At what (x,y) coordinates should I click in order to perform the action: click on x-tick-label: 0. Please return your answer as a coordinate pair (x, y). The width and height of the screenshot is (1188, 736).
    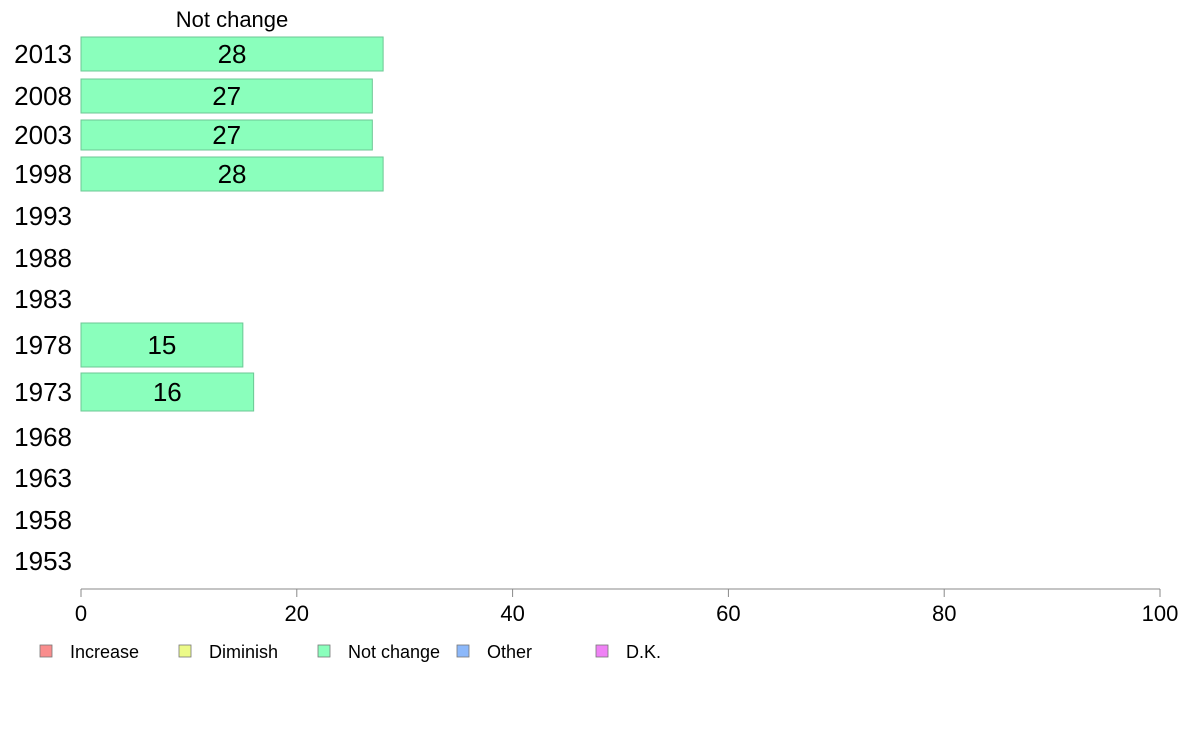
    Looking at the image, I should click on (81, 613).